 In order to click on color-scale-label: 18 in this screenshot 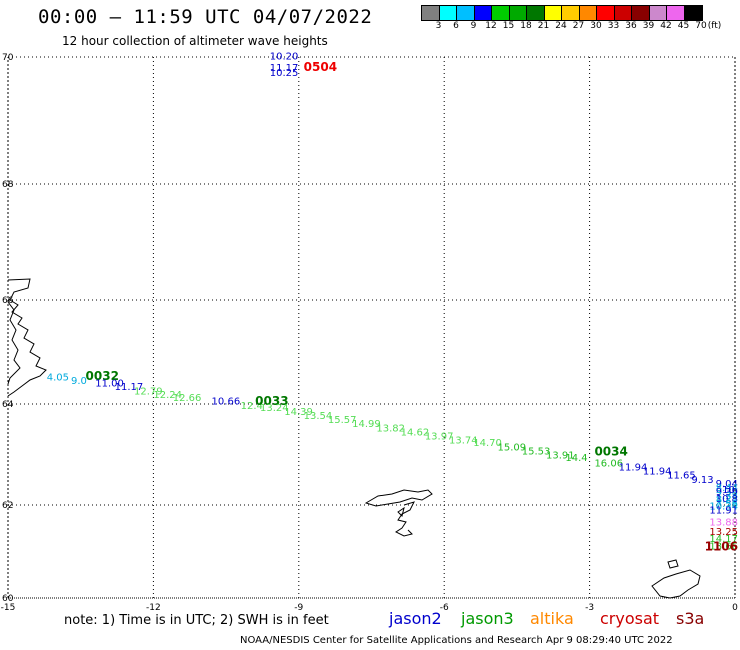, I will do `click(526, 26)`.